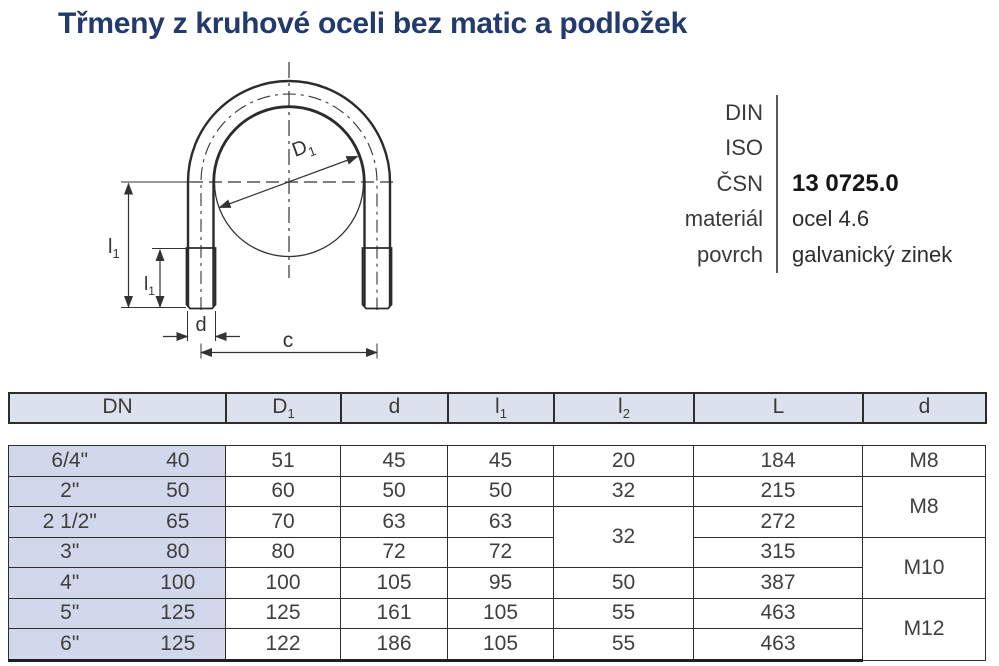  What do you see at coordinates (778, 522) in the screenshot?
I see `cell-L: 272` at bounding box center [778, 522].